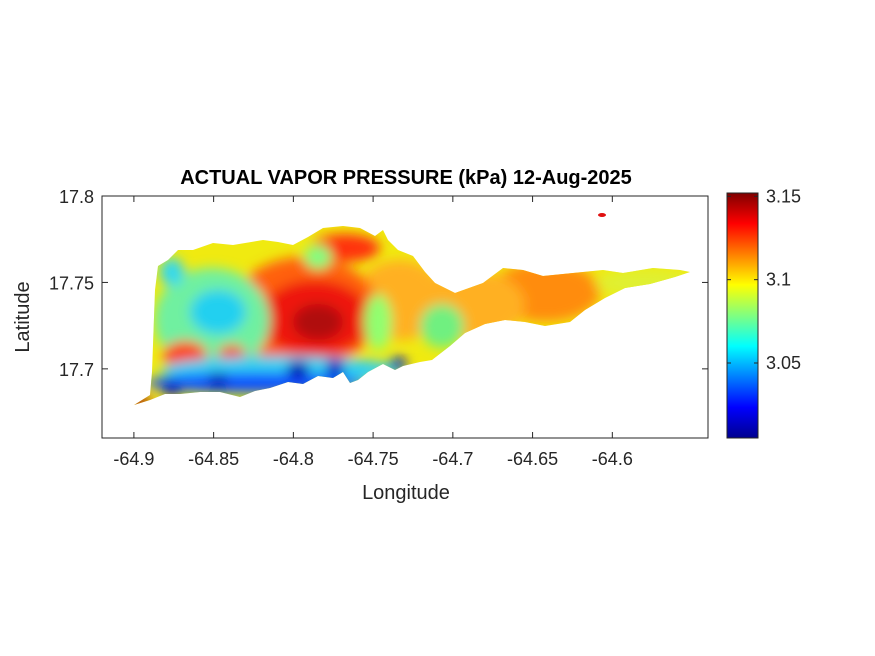  What do you see at coordinates (778, 280) in the screenshot?
I see `colorbar-tick-label: 3.1` at bounding box center [778, 280].